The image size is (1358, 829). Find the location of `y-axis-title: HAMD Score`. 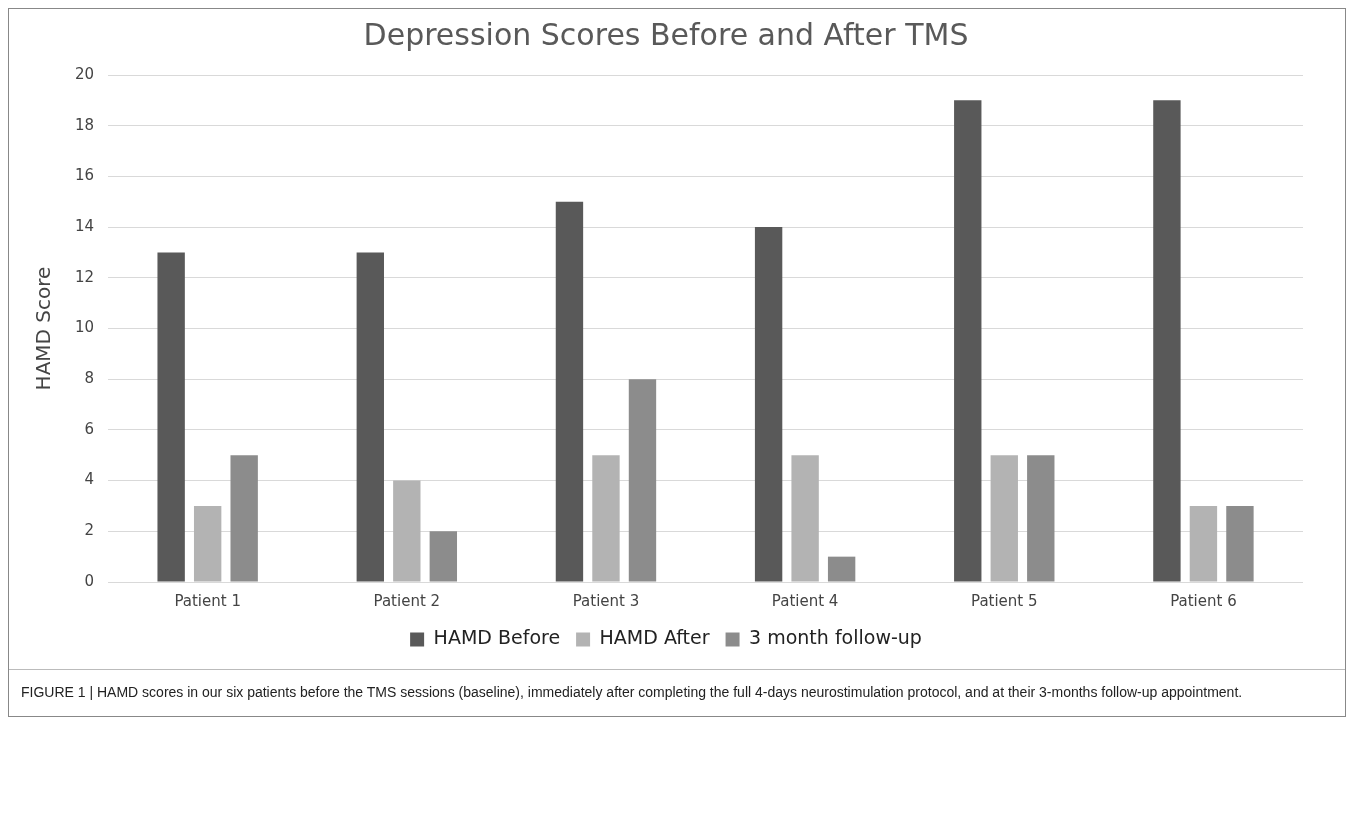

y-axis-title: HAMD Score is located at coordinates (43, 328).